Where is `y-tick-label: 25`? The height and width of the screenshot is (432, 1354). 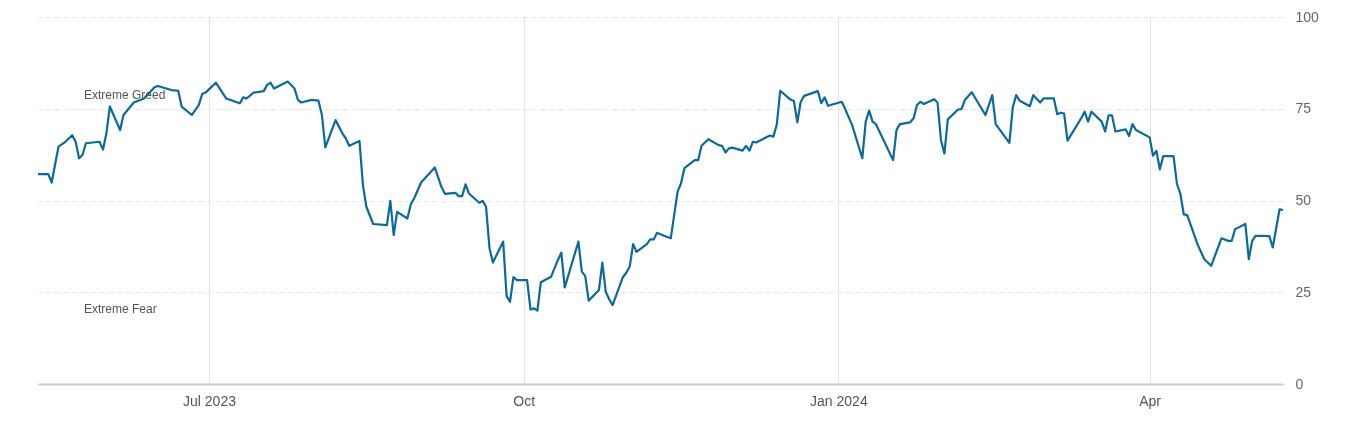
y-tick-label: 25 is located at coordinates (1303, 291).